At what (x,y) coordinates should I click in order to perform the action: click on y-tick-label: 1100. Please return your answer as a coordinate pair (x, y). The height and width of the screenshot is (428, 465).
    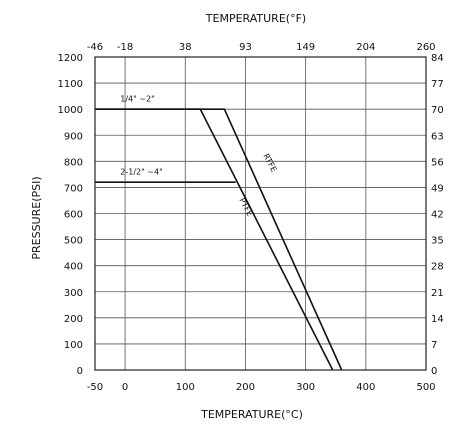
    Looking at the image, I should click on (70, 84).